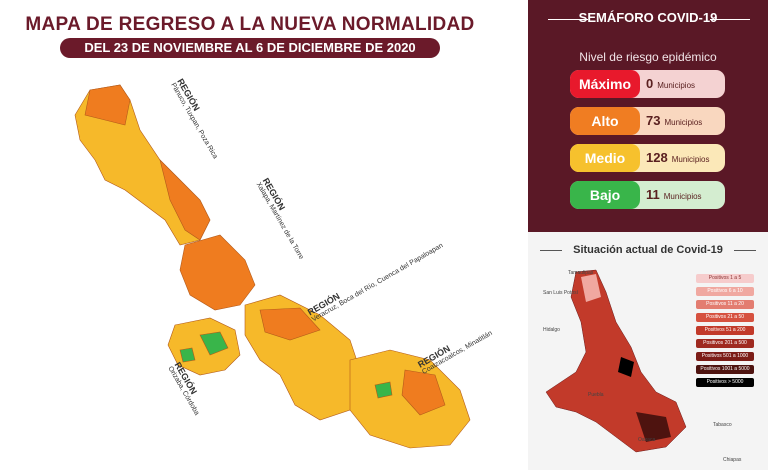 The height and width of the screenshot is (470, 768). What do you see at coordinates (725, 356) in the screenshot?
I see `legend-item: Positivos 501 a 1000` at bounding box center [725, 356].